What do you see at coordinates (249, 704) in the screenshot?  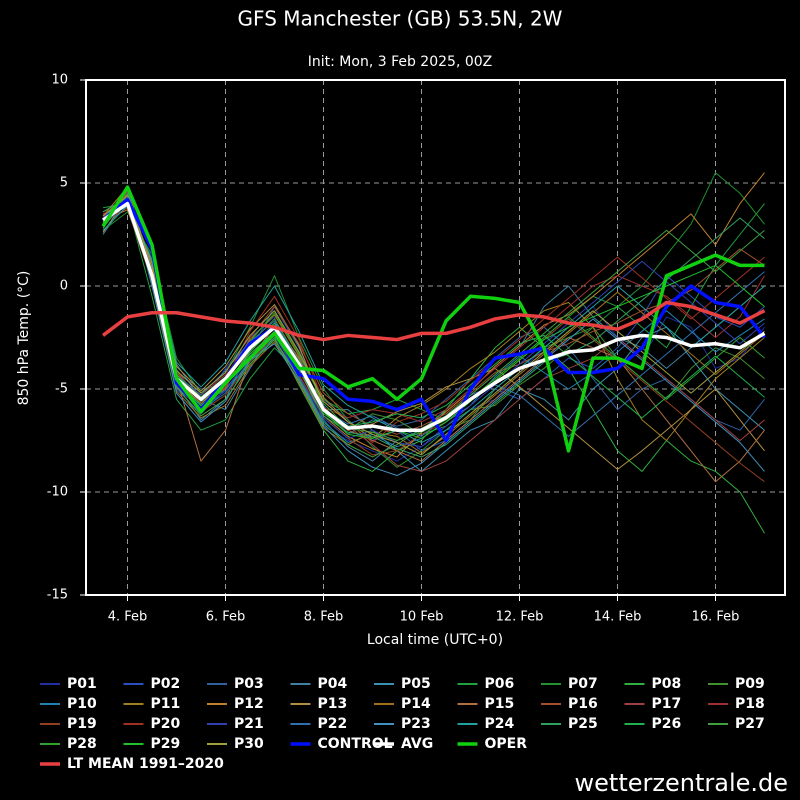 I see `legend-label: P12` at bounding box center [249, 704].